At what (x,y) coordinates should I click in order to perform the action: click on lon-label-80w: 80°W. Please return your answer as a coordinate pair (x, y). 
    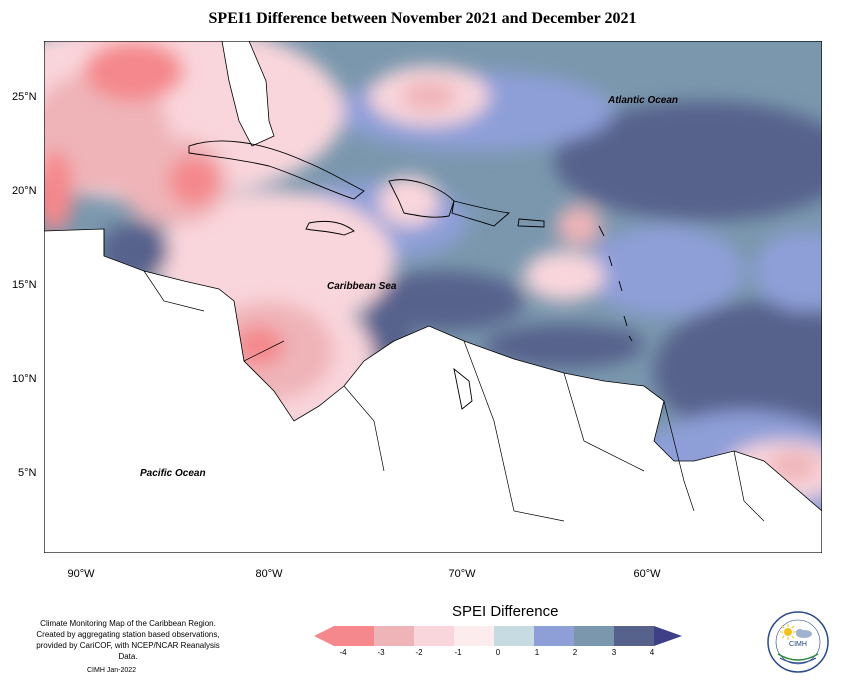
    Looking at the image, I should click on (269, 574).